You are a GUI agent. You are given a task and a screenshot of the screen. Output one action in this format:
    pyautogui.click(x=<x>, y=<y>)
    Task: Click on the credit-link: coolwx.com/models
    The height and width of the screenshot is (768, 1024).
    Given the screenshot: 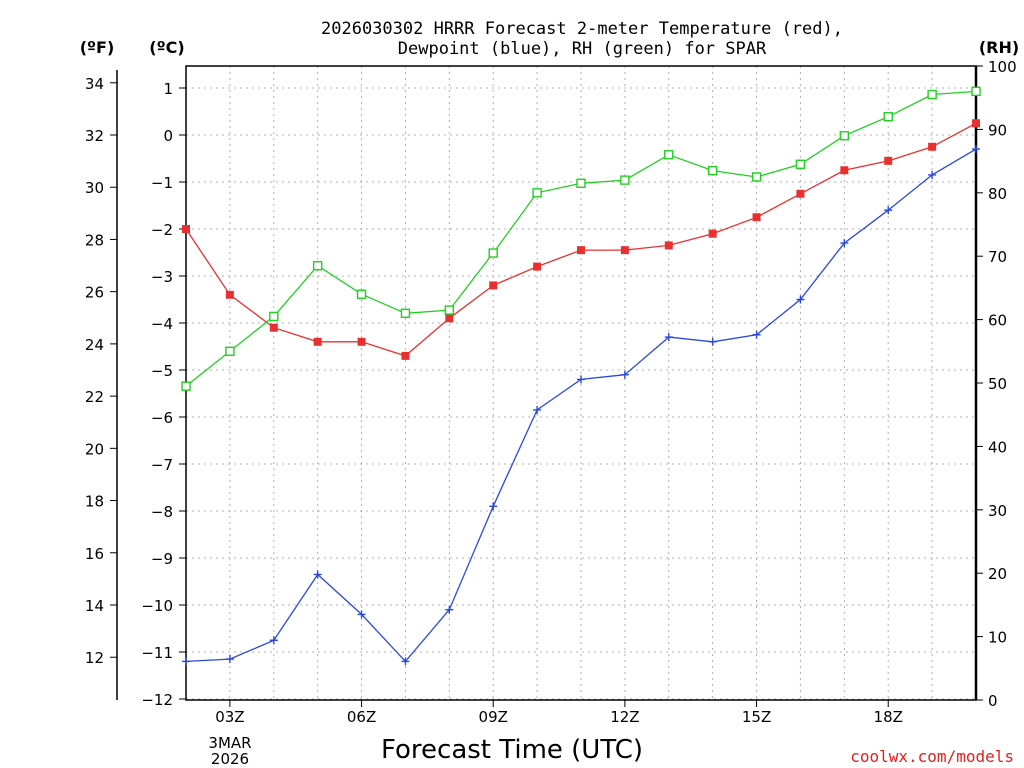 What is the action you would take?
    pyautogui.click(x=932, y=756)
    